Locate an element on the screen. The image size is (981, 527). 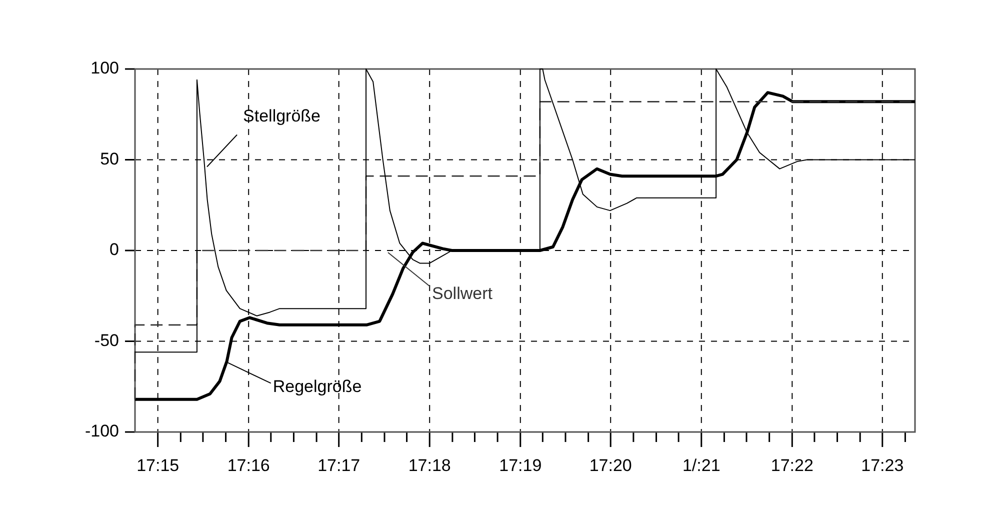
text: Regelgröße is located at coordinates (317, 386).